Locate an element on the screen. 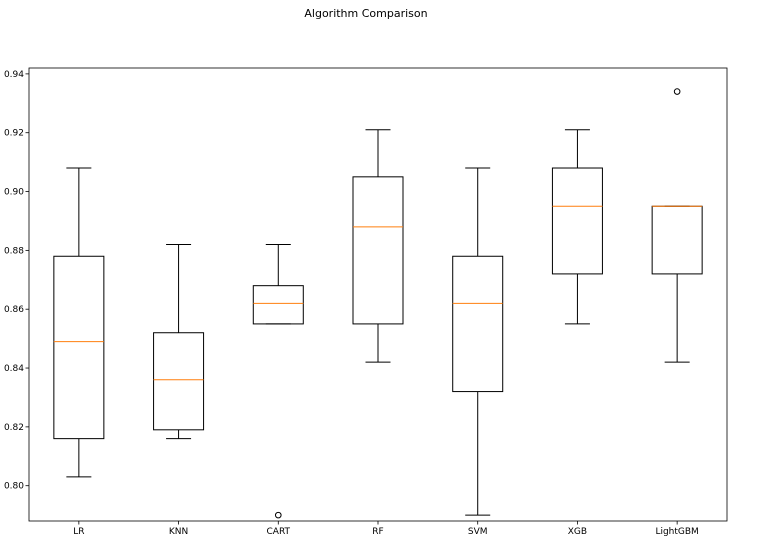 This screenshot has width=758, height=551. y-tick-label: 0.90 is located at coordinates (14, 193).